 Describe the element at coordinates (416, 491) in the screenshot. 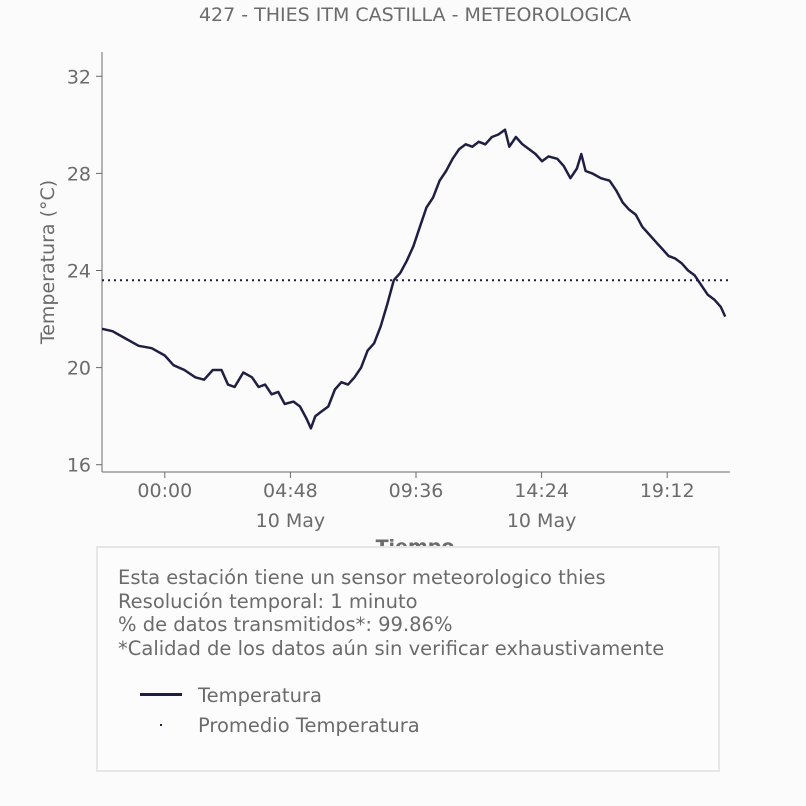

I see `x-tick-label: 09:36` at that location.